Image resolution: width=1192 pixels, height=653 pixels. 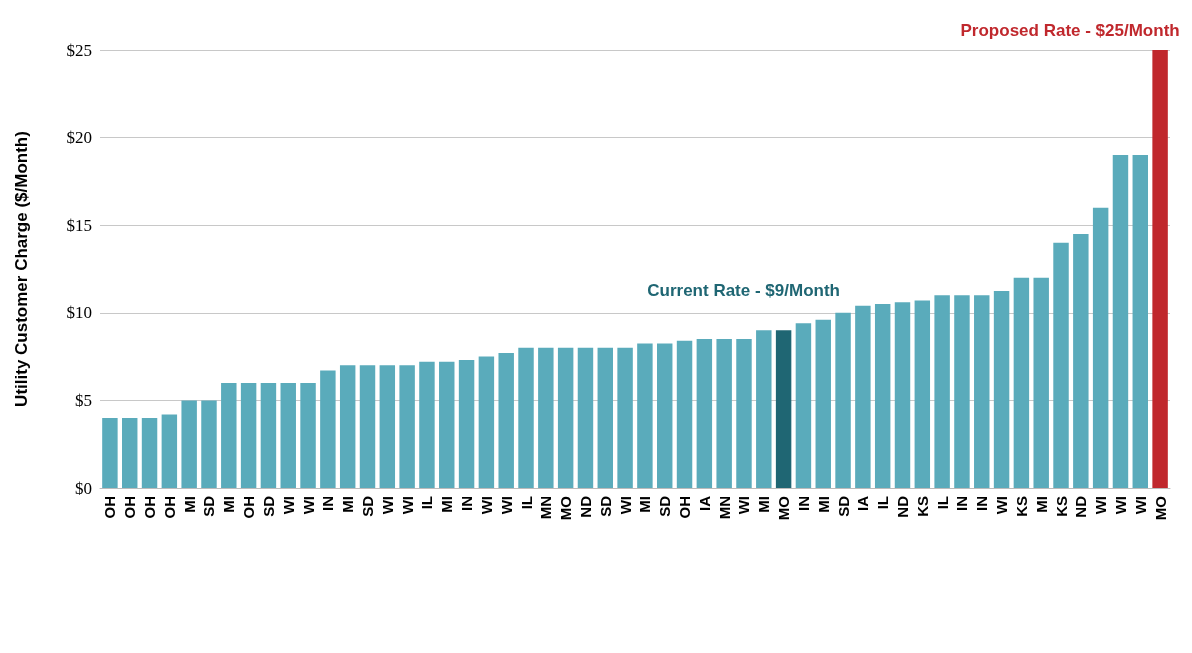 I want to click on y-tick-label: $0, so click(x=83, y=488).